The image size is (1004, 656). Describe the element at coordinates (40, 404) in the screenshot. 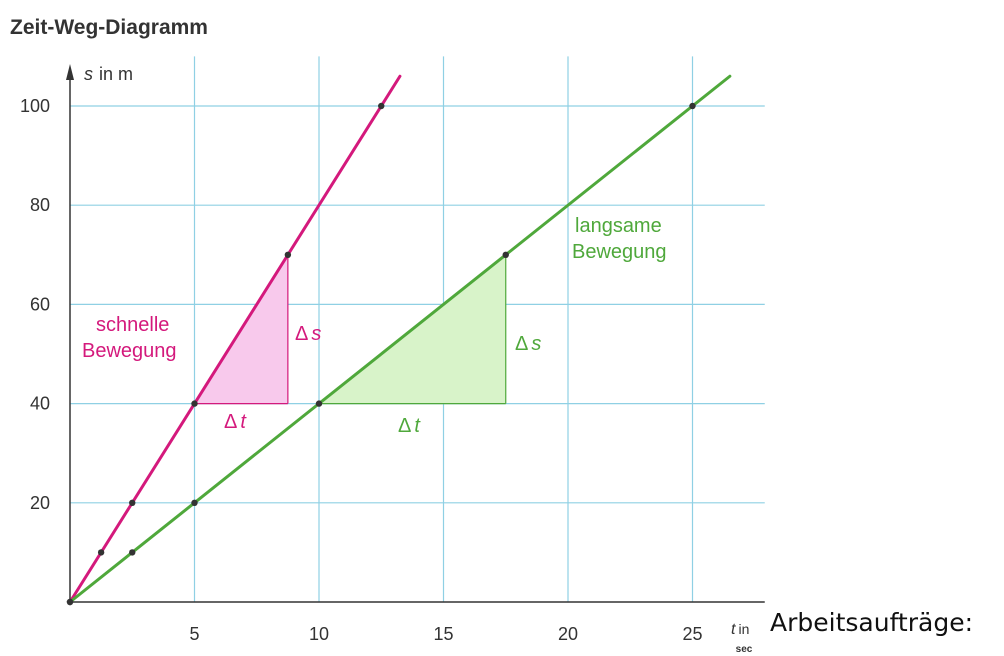

I see `y-tick-label-40: 40` at that location.